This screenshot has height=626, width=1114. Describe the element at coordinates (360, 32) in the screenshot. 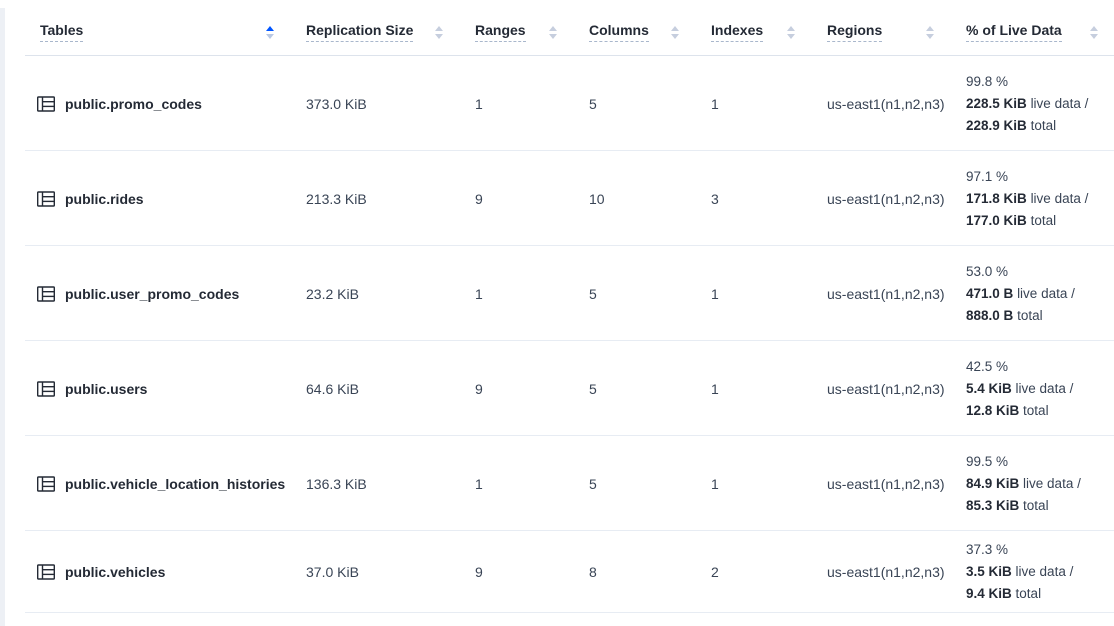

I see `column-label-replication-size: Replication Size` at that location.